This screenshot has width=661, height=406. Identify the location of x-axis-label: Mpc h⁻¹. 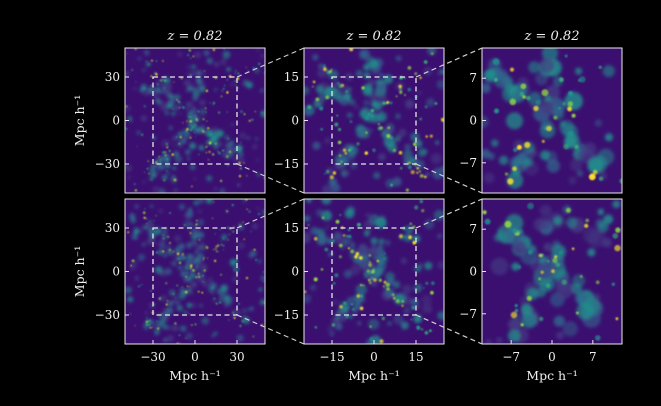
(194, 375).